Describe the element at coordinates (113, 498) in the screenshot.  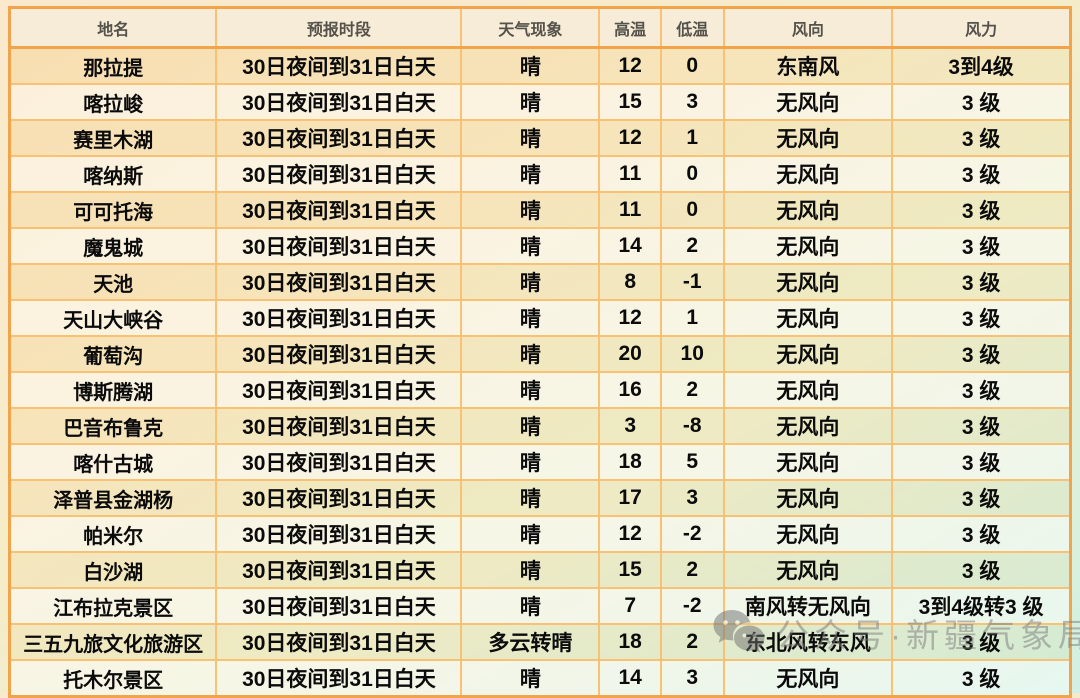
I see `cell-place: 泽普县金湖杨` at that location.